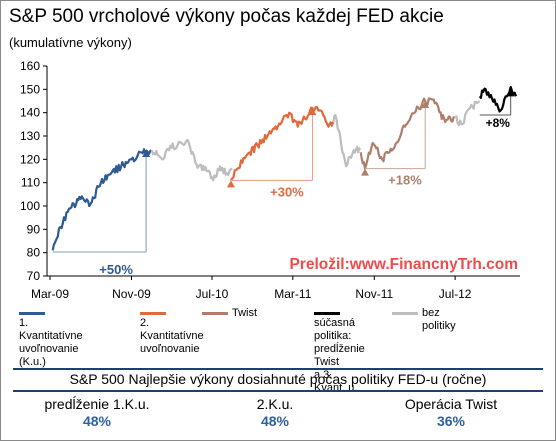  I want to click on summary-col-twist: Operácia Twist 36%, so click(451, 413).